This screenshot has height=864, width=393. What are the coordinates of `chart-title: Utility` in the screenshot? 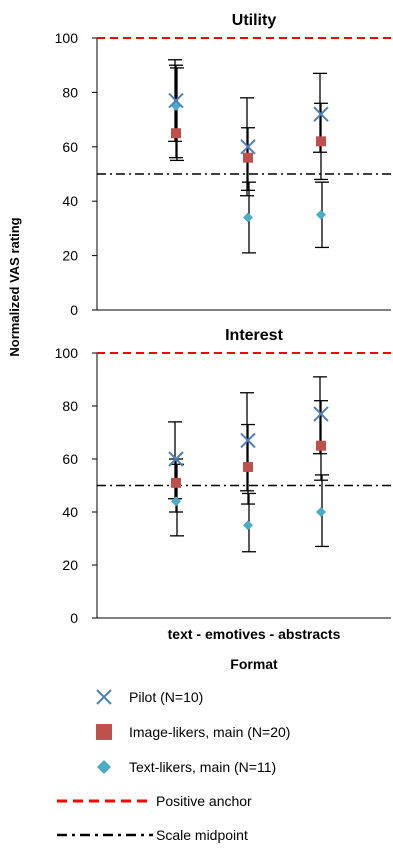 It's located at (254, 20).